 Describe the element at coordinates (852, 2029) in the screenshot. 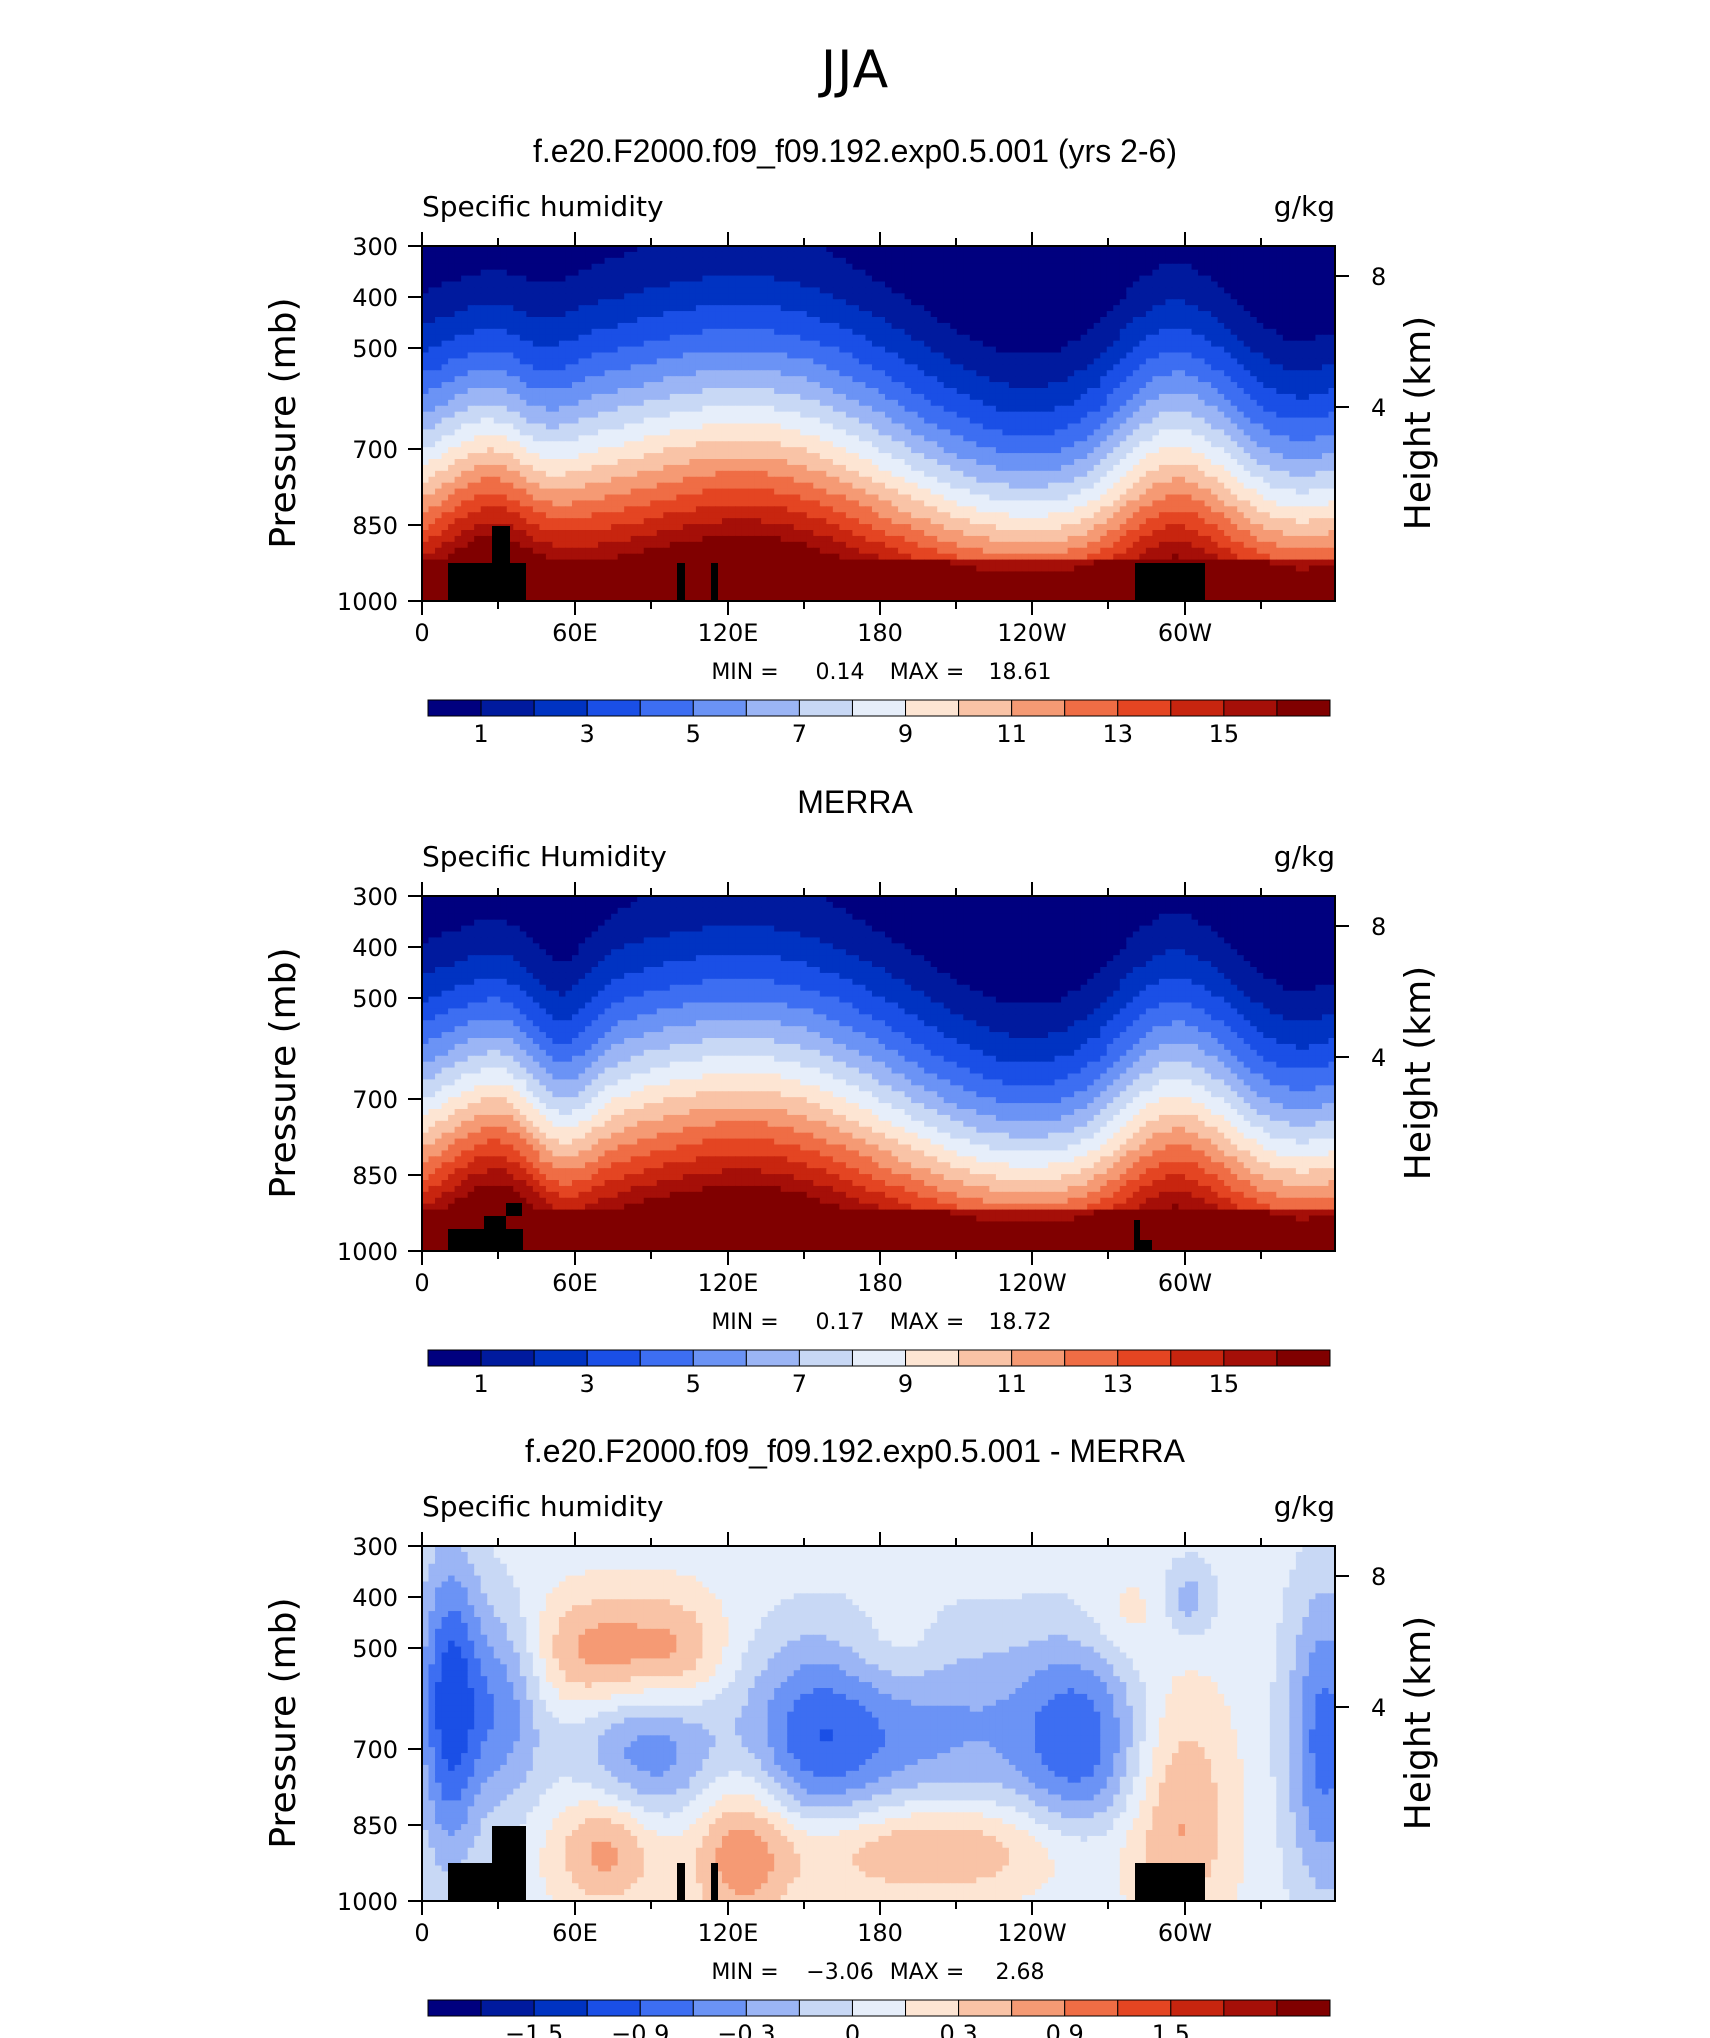

I see `colorbar-label: 0` at that location.